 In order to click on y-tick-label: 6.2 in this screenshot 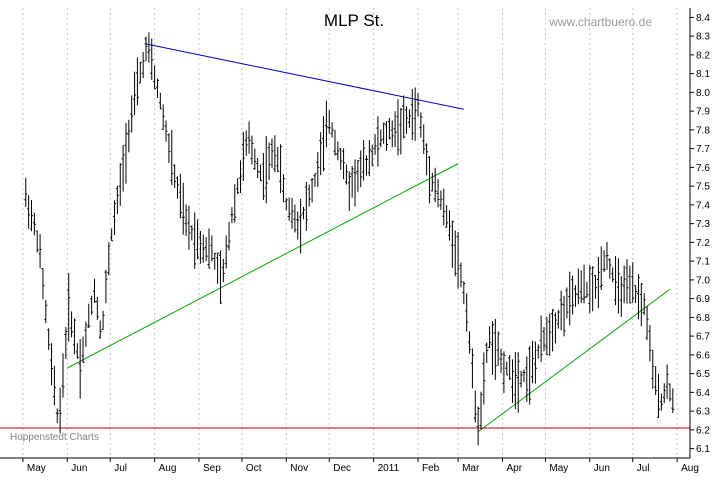, I will do `click(703, 430)`.